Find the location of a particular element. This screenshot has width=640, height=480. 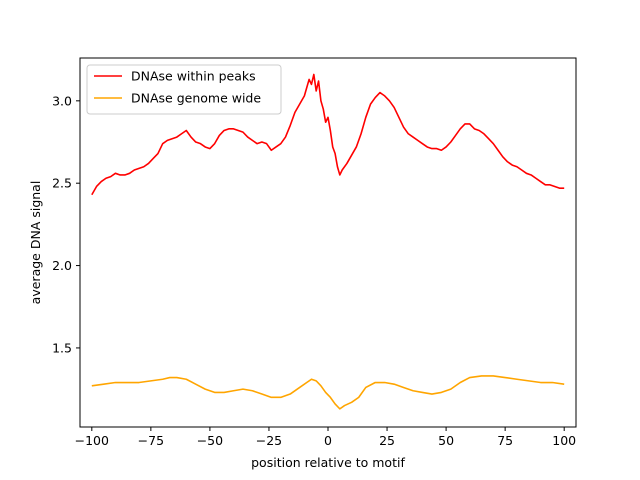

x-axis-label: position relative to motif is located at coordinates (328, 462).